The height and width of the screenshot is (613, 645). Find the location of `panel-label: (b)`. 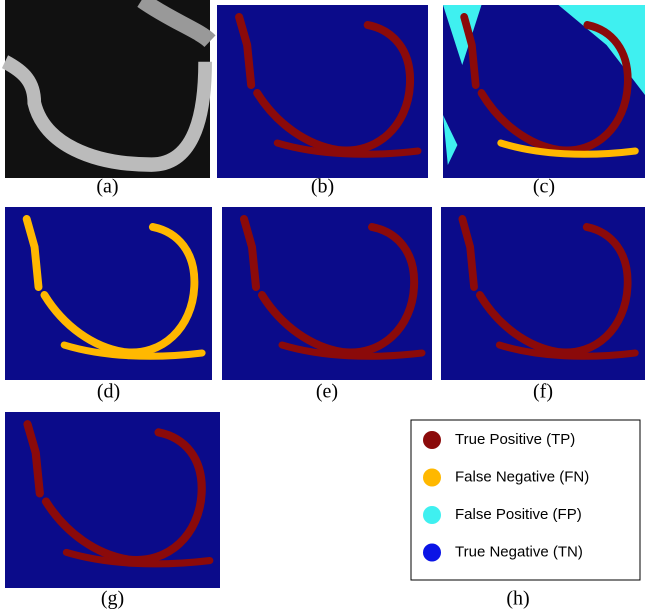

panel-label: (b) is located at coordinates (322, 187).